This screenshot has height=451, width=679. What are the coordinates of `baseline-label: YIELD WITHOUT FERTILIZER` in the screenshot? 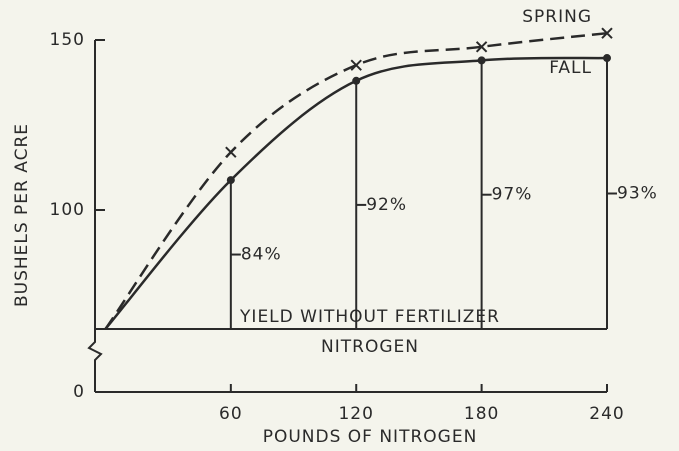 It's located at (369, 317).